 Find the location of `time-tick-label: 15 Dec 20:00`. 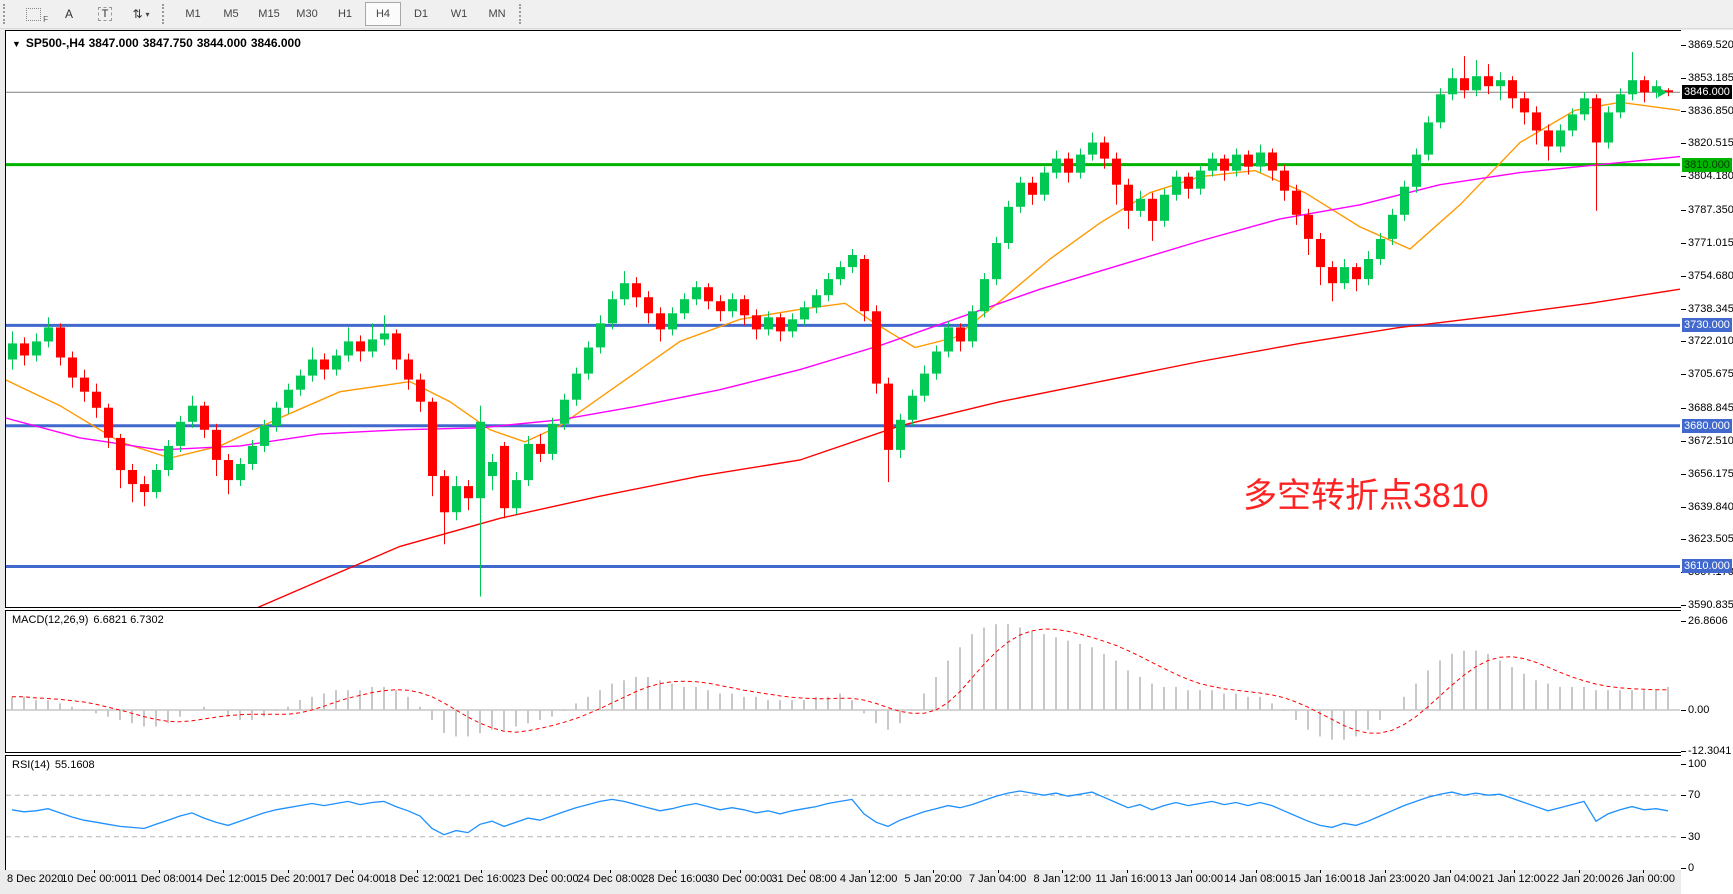

time-tick-label: 15 Dec 20:00 is located at coordinates (287, 879).